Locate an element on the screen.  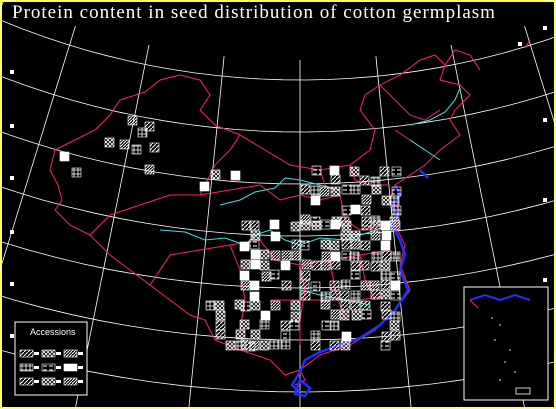
legend-swatch-solid is located at coordinates (70, 367).